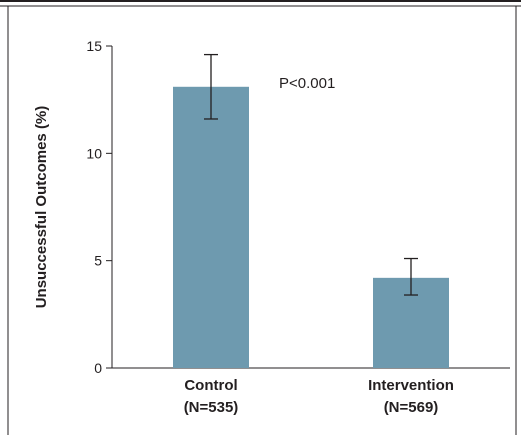 The image size is (521, 435). Describe the element at coordinates (211, 407) in the screenshot. I see `x-category-sublabel: (N=535)` at that location.